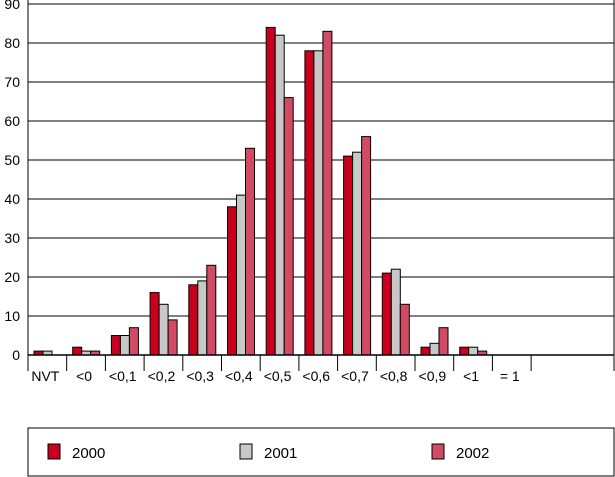  I want to click on legend: 2000 2001 2002, so click(321, 452).